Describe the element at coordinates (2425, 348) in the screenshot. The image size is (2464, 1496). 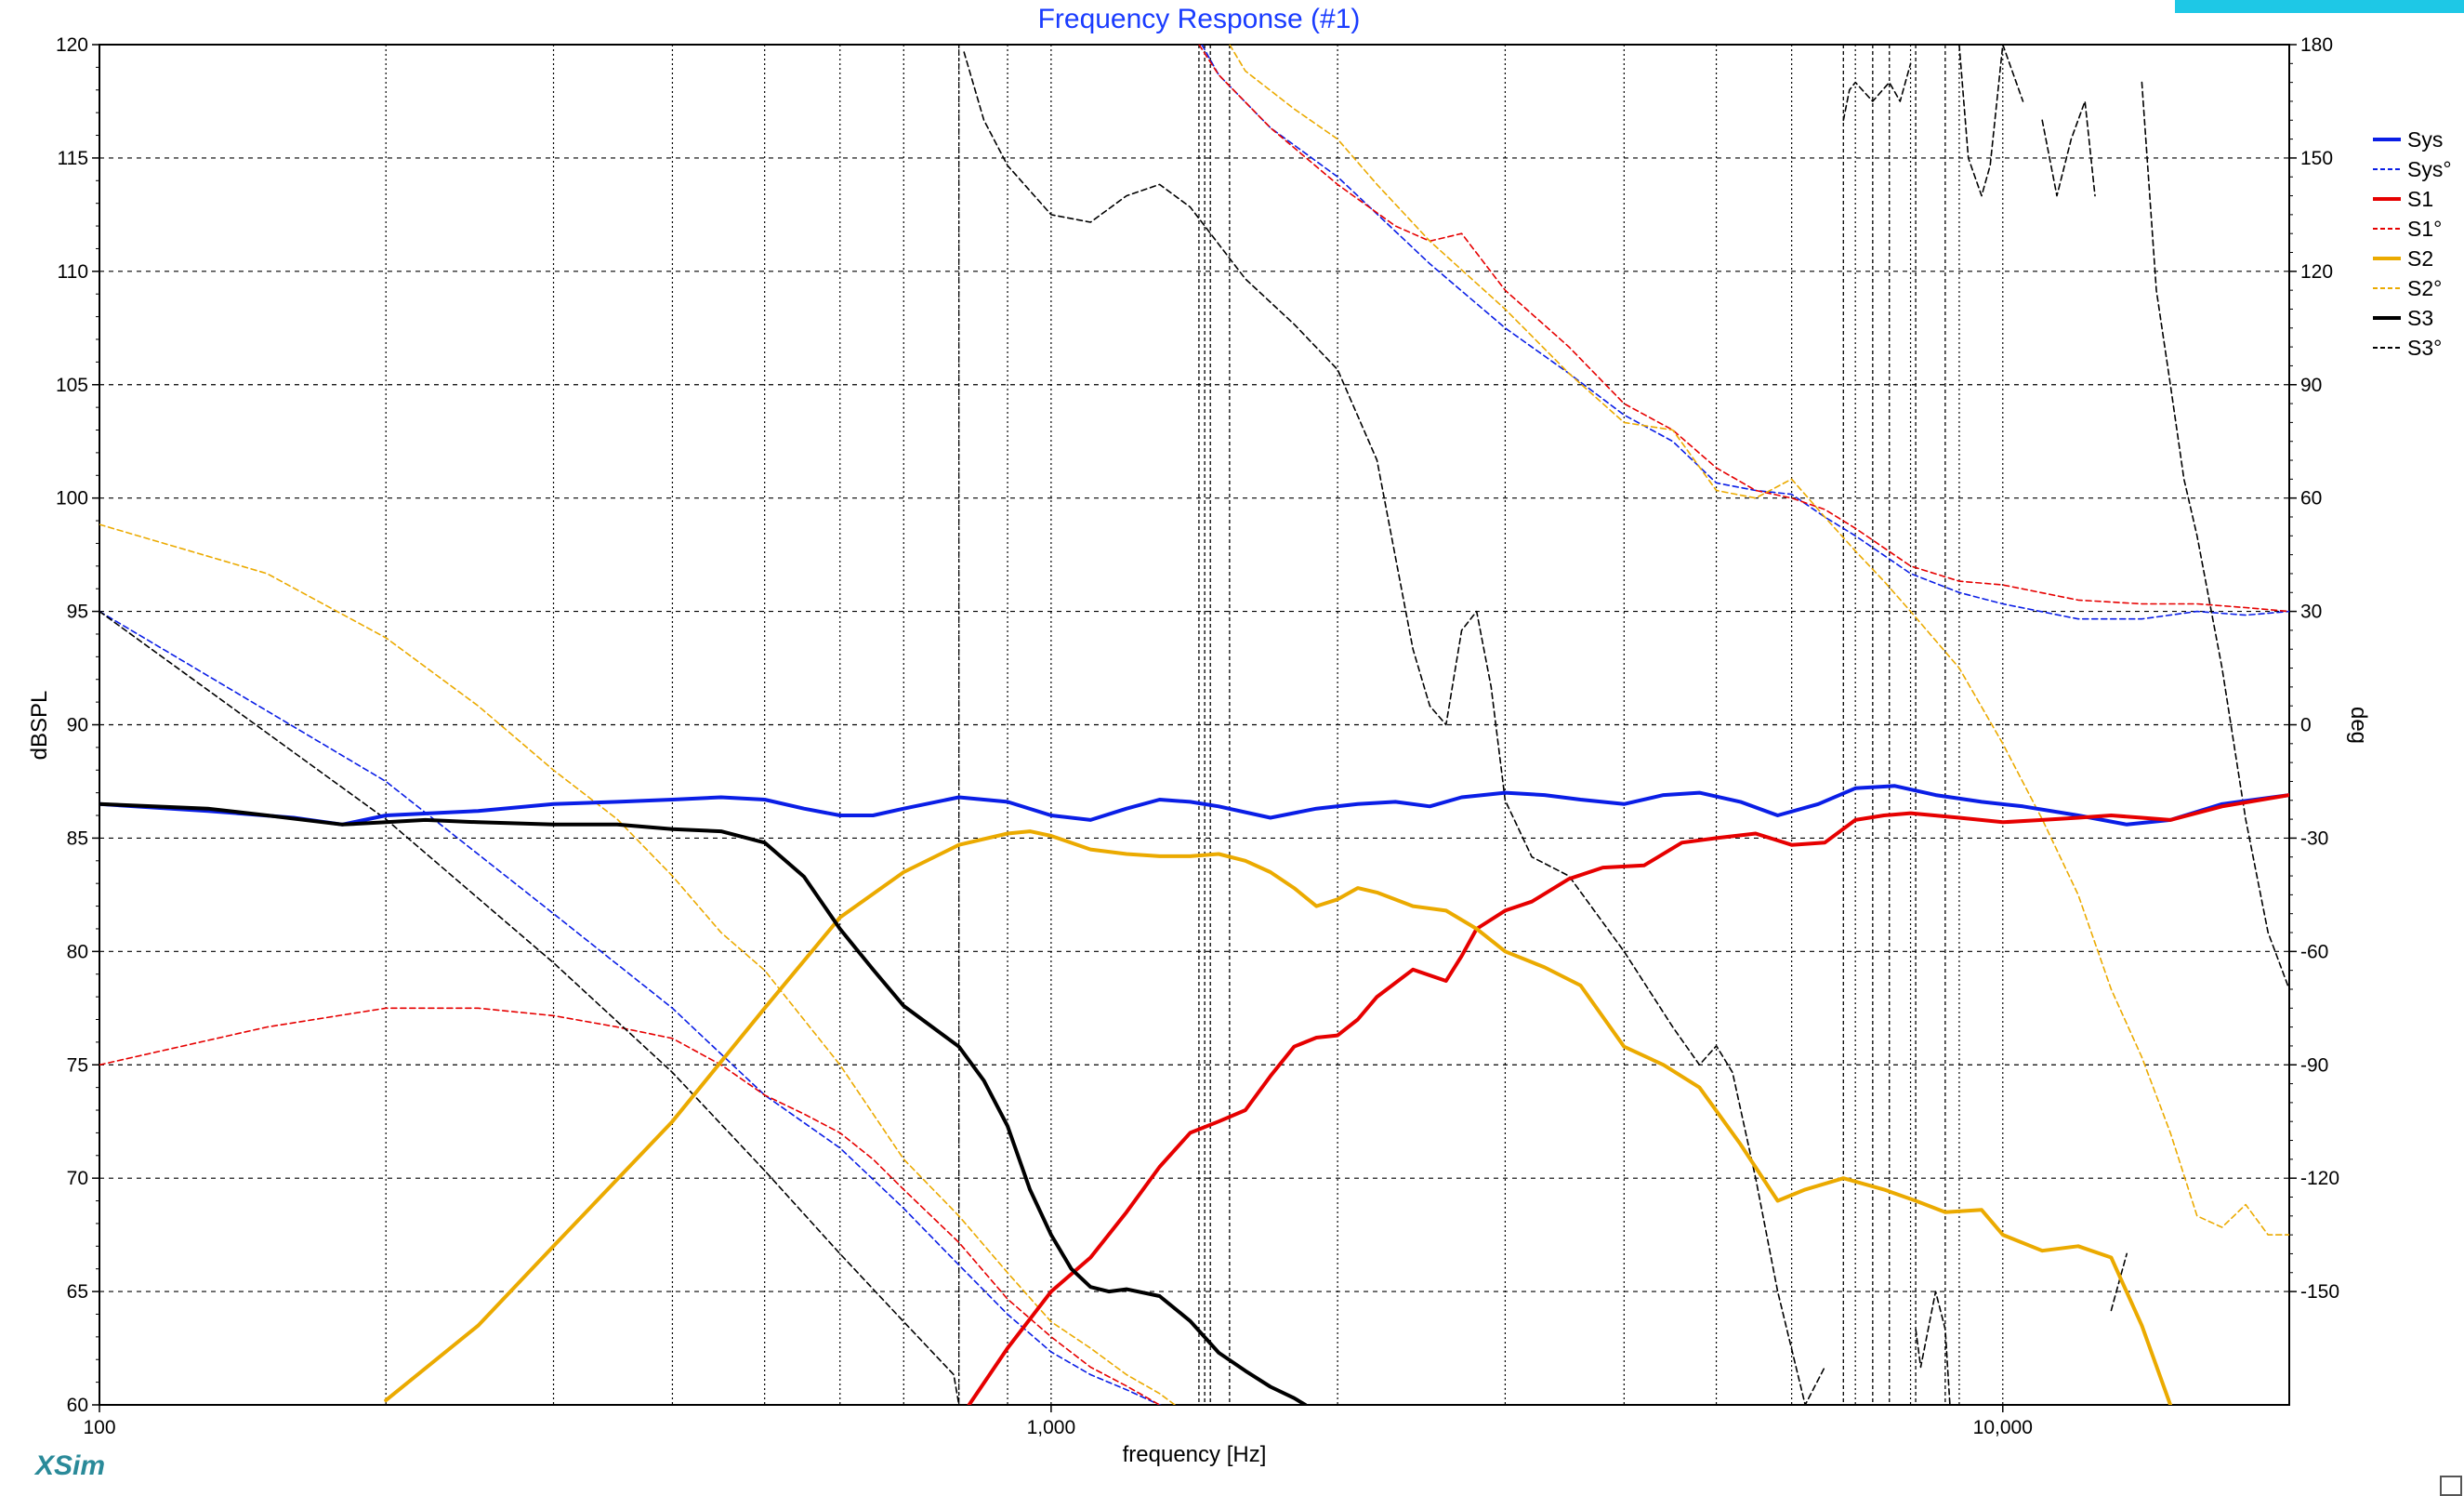
I see `legend-label: S3°` at that location.